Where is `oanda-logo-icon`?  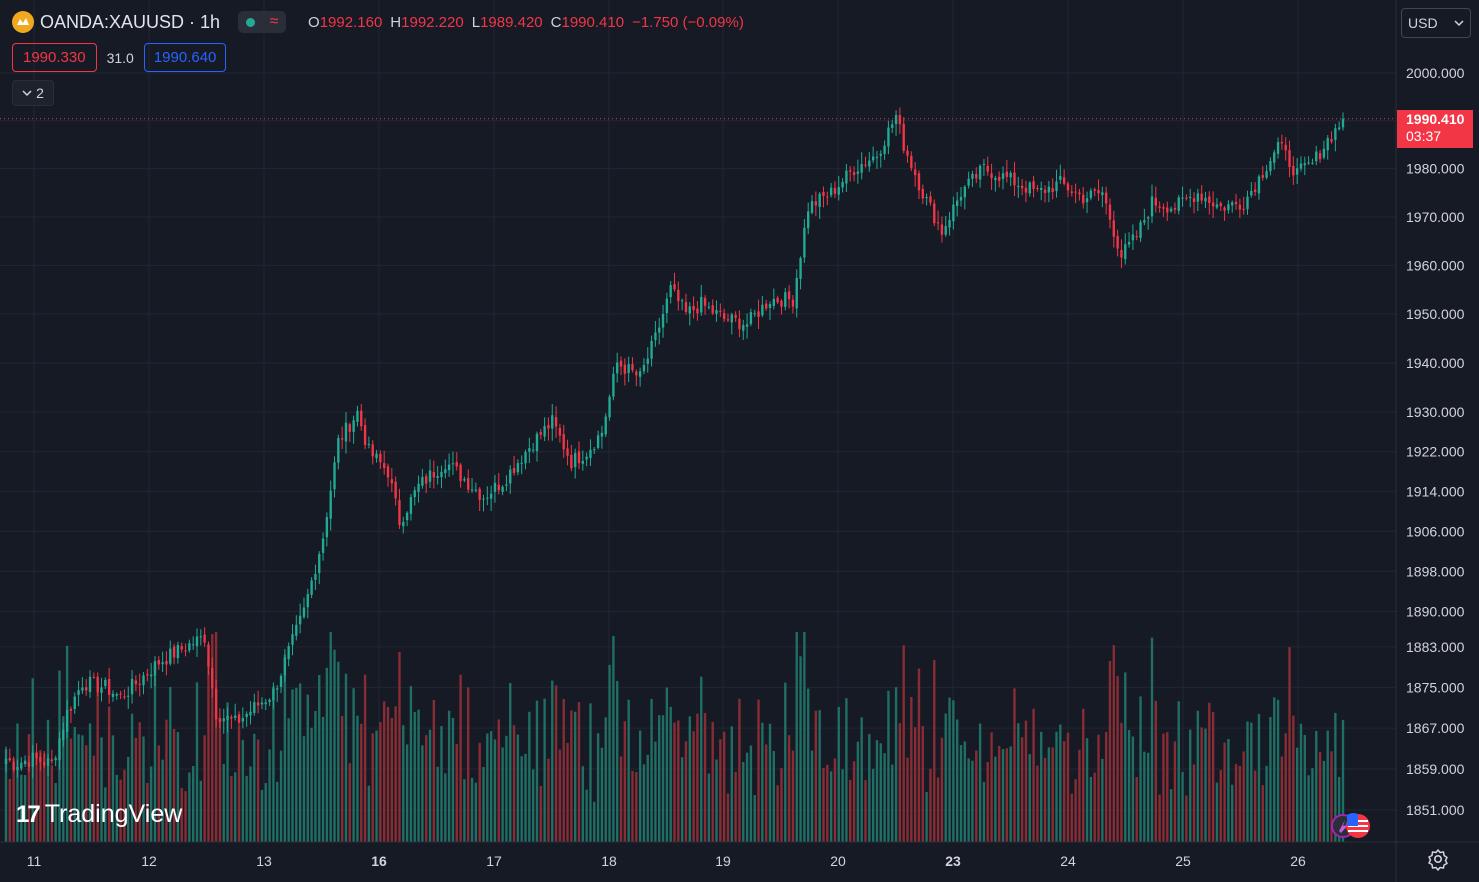
oanda-logo-icon is located at coordinates (23, 22).